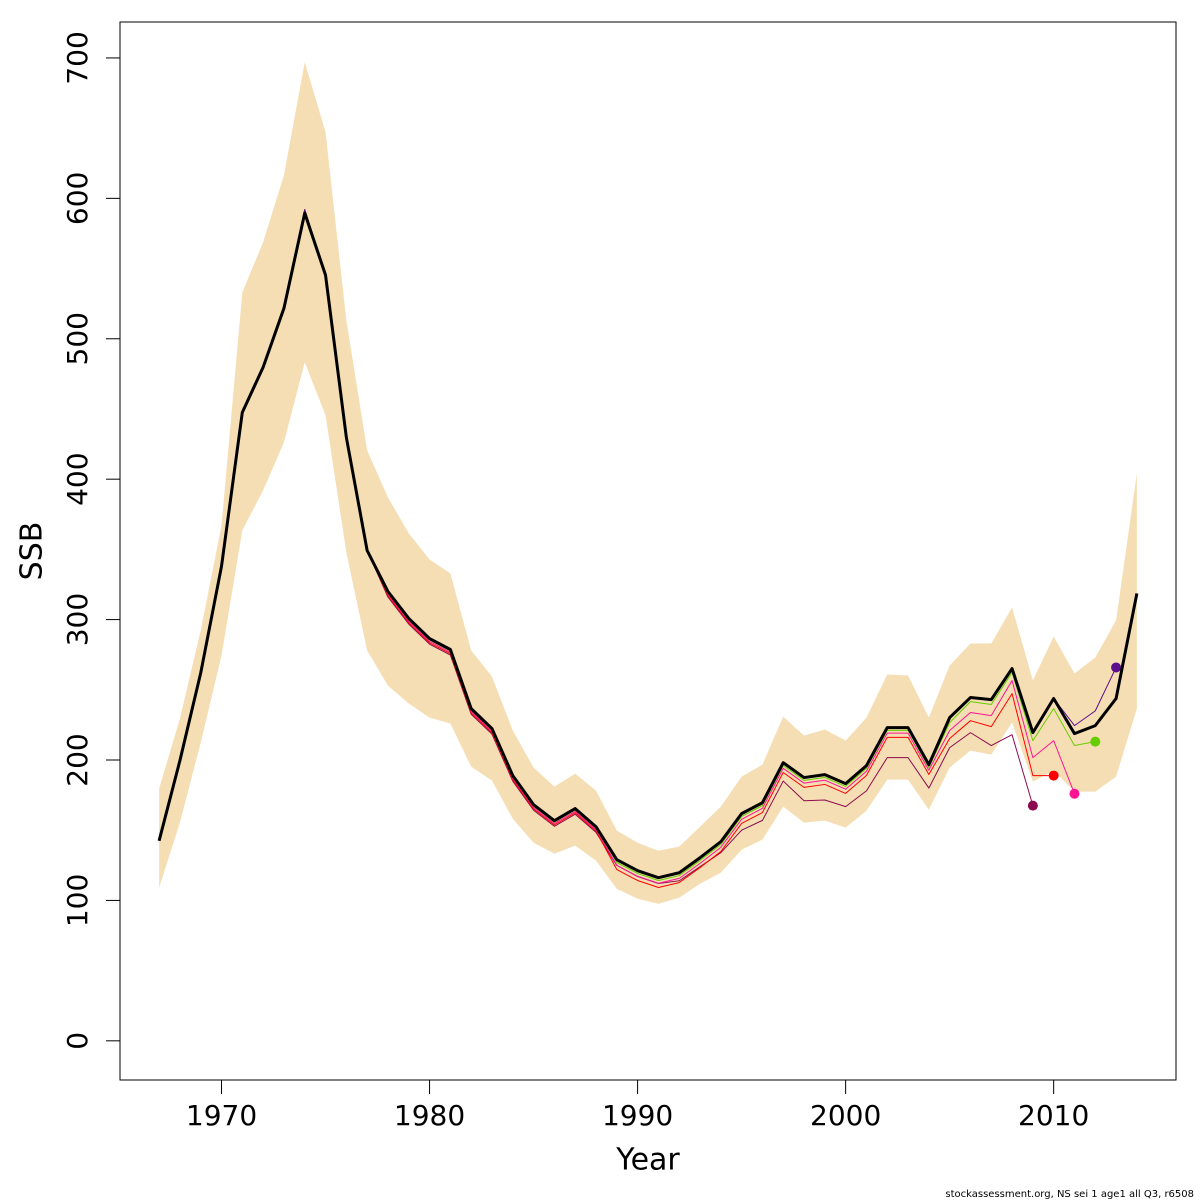 The height and width of the screenshot is (1200, 1200). Describe the element at coordinates (77, 619) in the screenshot. I see `y-tick-label: 300` at that location.